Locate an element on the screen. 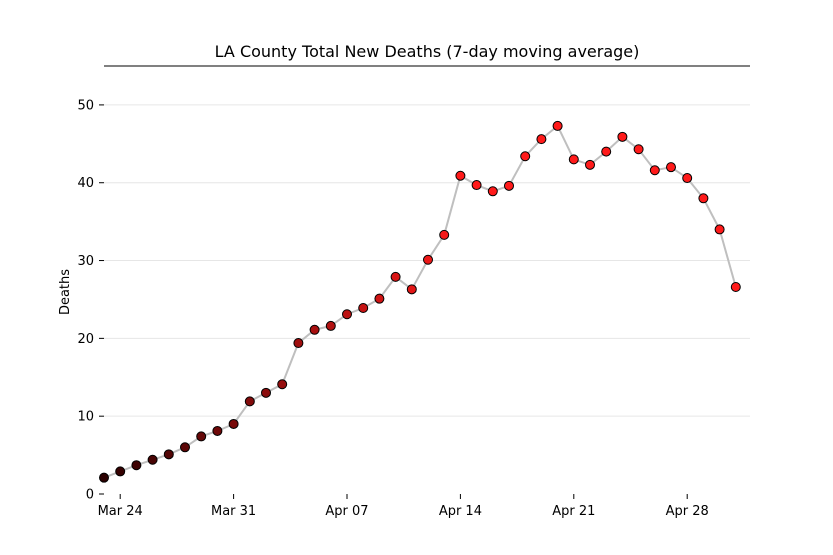  x-tick-label: Apr 28 is located at coordinates (687, 511).